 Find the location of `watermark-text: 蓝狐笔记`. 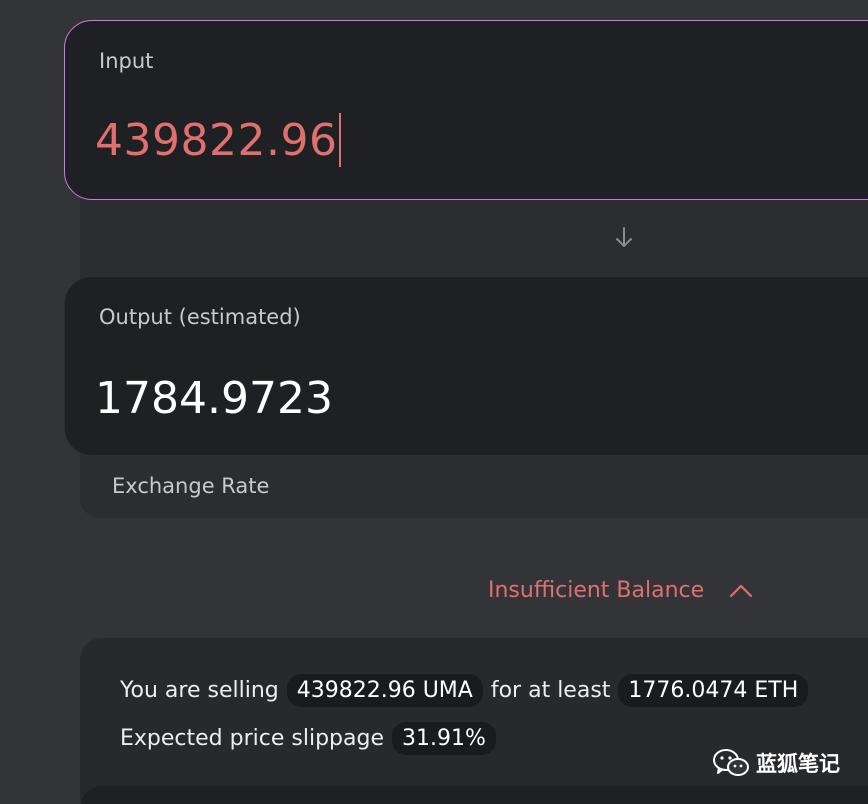

watermark-text: 蓝狐笔记 is located at coordinates (798, 764).